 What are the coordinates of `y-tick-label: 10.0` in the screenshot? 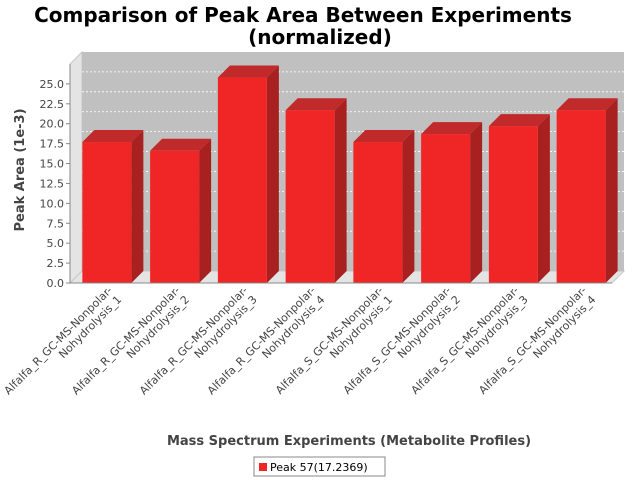 It's located at (52, 203).